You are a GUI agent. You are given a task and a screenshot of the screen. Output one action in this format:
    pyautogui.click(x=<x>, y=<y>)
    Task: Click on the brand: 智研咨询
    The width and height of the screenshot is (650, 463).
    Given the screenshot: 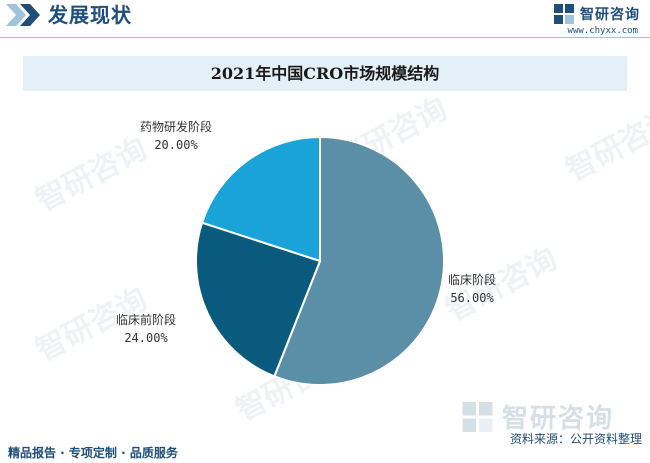 What is the action you would take?
    pyautogui.click(x=597, y=14)
    